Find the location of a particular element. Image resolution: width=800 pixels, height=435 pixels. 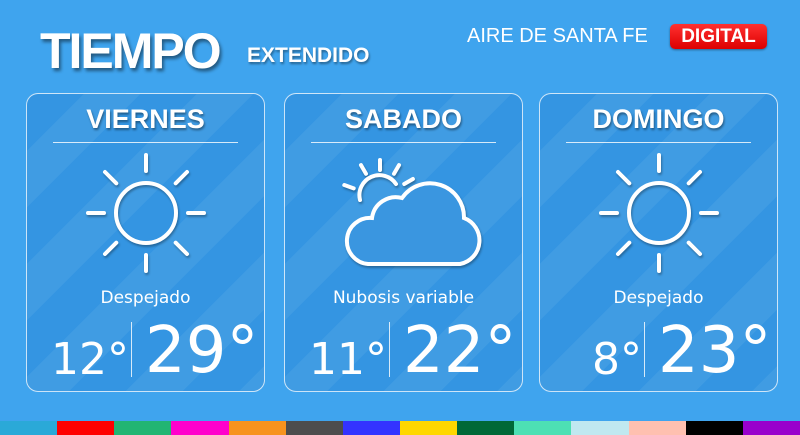

page-subtitle: EXTENDIDO is located at coordinates (308, 55).